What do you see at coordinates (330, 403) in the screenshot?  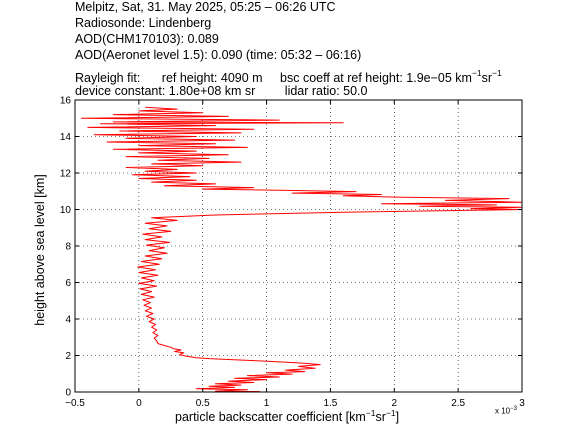 I see `x-tick-label: 1.5` at bounding box center [330, 403].